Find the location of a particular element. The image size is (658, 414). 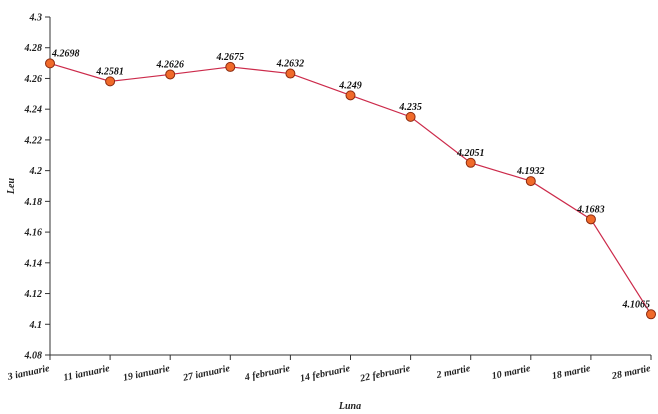

x-axis-title: Luna is located at coordinates (349, 406).